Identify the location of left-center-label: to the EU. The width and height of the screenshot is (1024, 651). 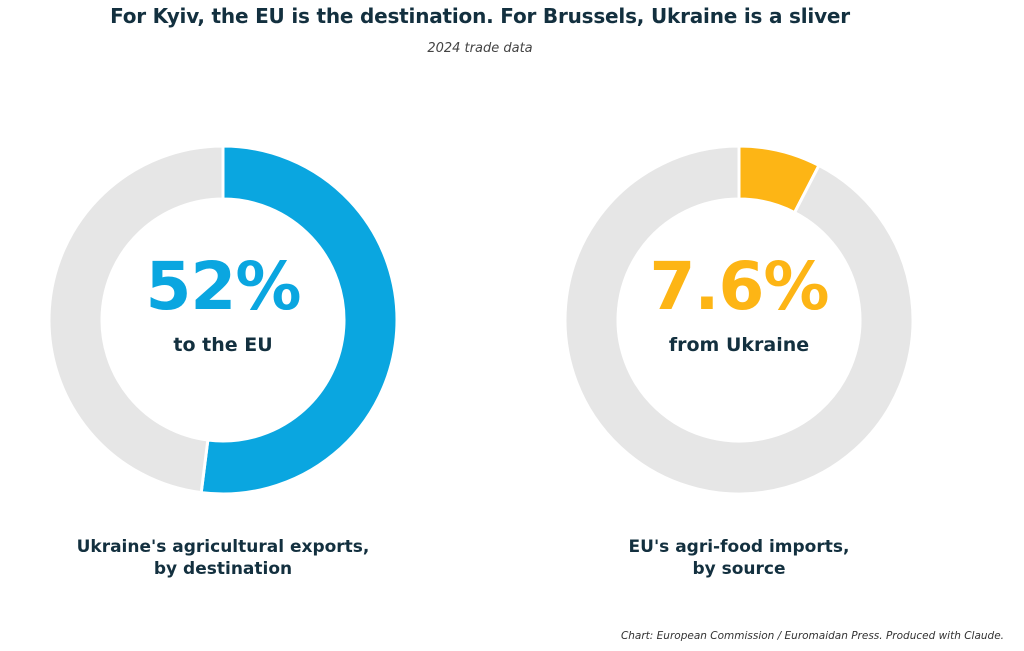
(223, 345).